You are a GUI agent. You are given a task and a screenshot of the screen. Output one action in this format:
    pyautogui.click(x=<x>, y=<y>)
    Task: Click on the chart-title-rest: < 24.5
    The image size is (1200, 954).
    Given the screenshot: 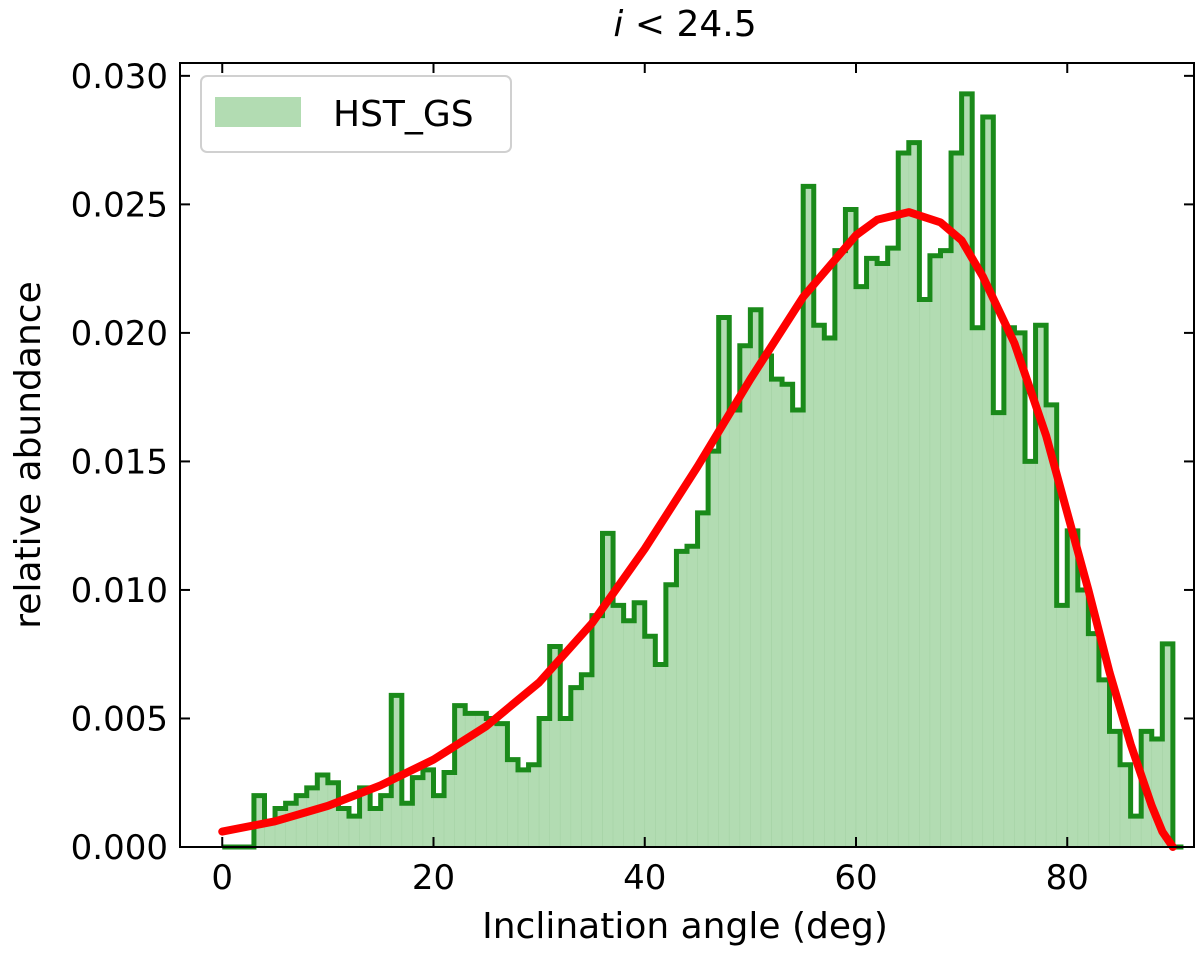 What is the action you would take?
    pyautogui.click(x=689, y=24)
    